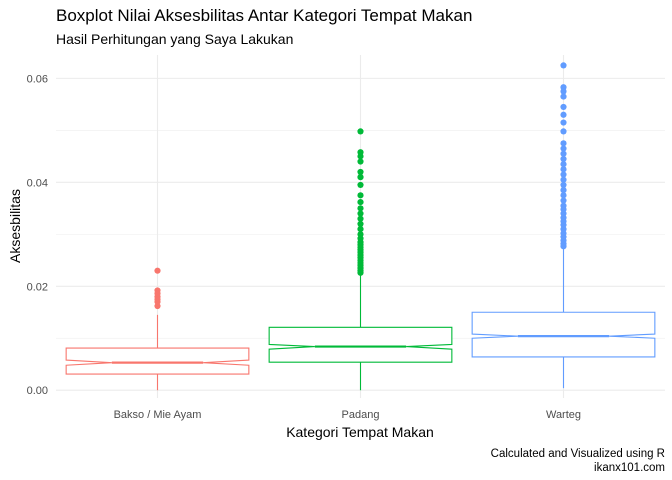  Describe the element at coordinates (37, 79) in the screenshot. I see `y-tick-label: 0.06` at that location.